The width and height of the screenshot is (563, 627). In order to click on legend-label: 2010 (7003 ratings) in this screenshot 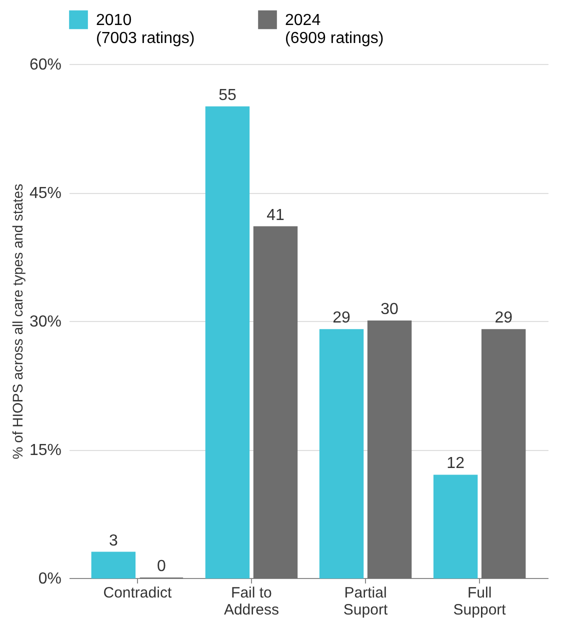, I will do `click(145, 29)`.